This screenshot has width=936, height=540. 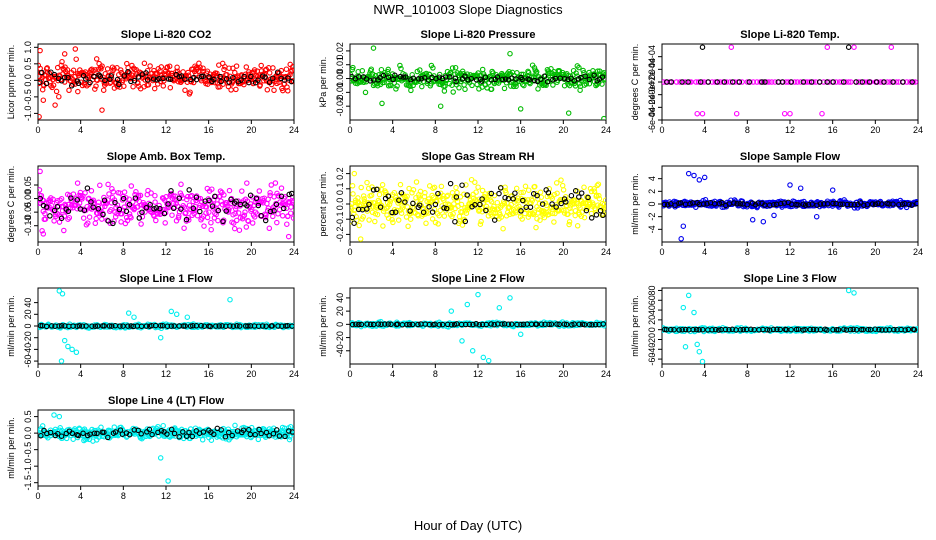 What do you see at coordinates (340, 51) in the screenshot?
I see `y-tick-label: 0.02` at bounding box center [340, 51].